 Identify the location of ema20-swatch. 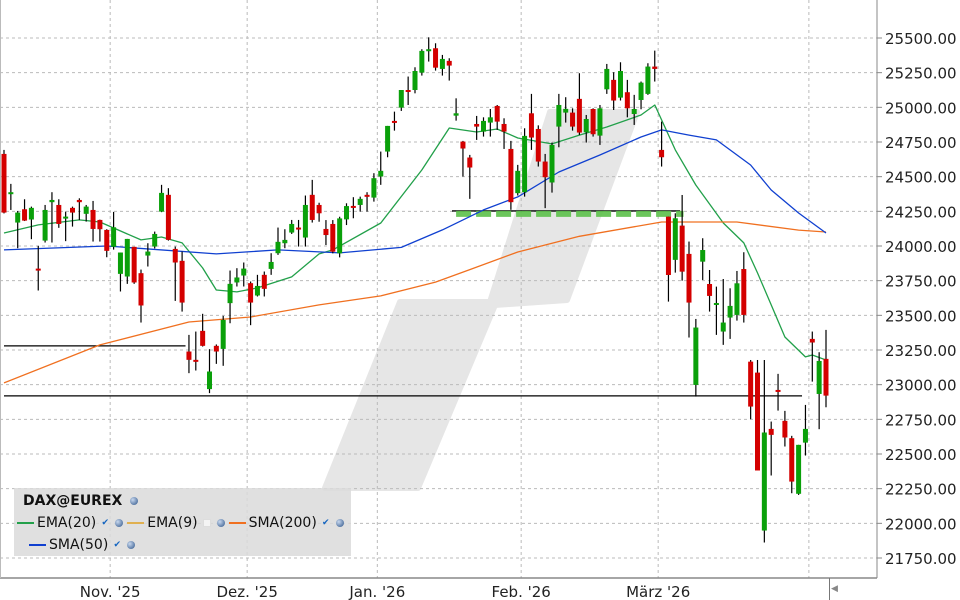
(25, 523).